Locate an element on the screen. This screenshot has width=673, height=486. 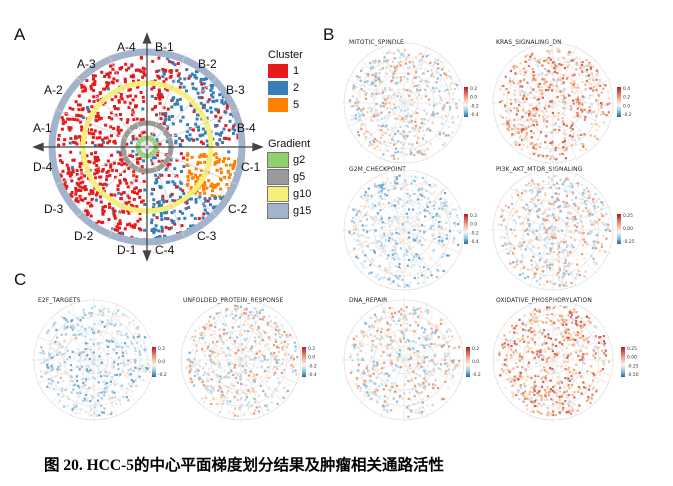
panel-letter-c: C is located at coordinates (20, 279).